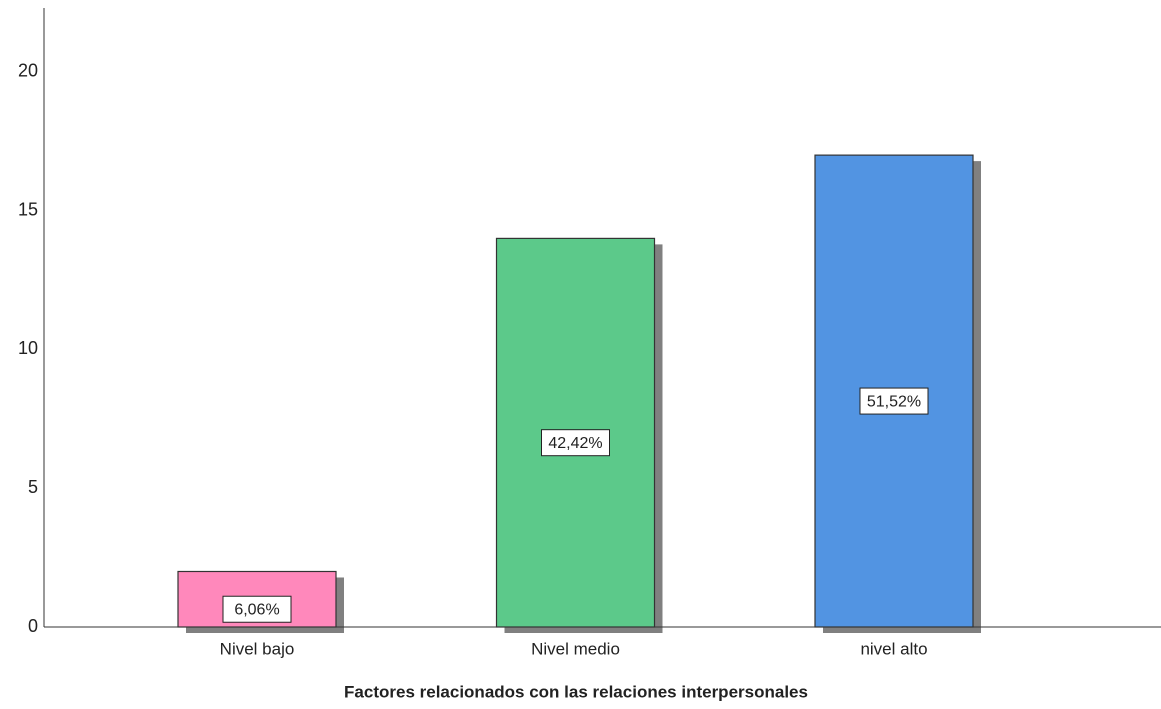 The height and width of the screenshot is (709, 1161). Describe the element at coordinates (575, 648) in the screenshot. I see `x-tick-label: Nivel medio` at that location.